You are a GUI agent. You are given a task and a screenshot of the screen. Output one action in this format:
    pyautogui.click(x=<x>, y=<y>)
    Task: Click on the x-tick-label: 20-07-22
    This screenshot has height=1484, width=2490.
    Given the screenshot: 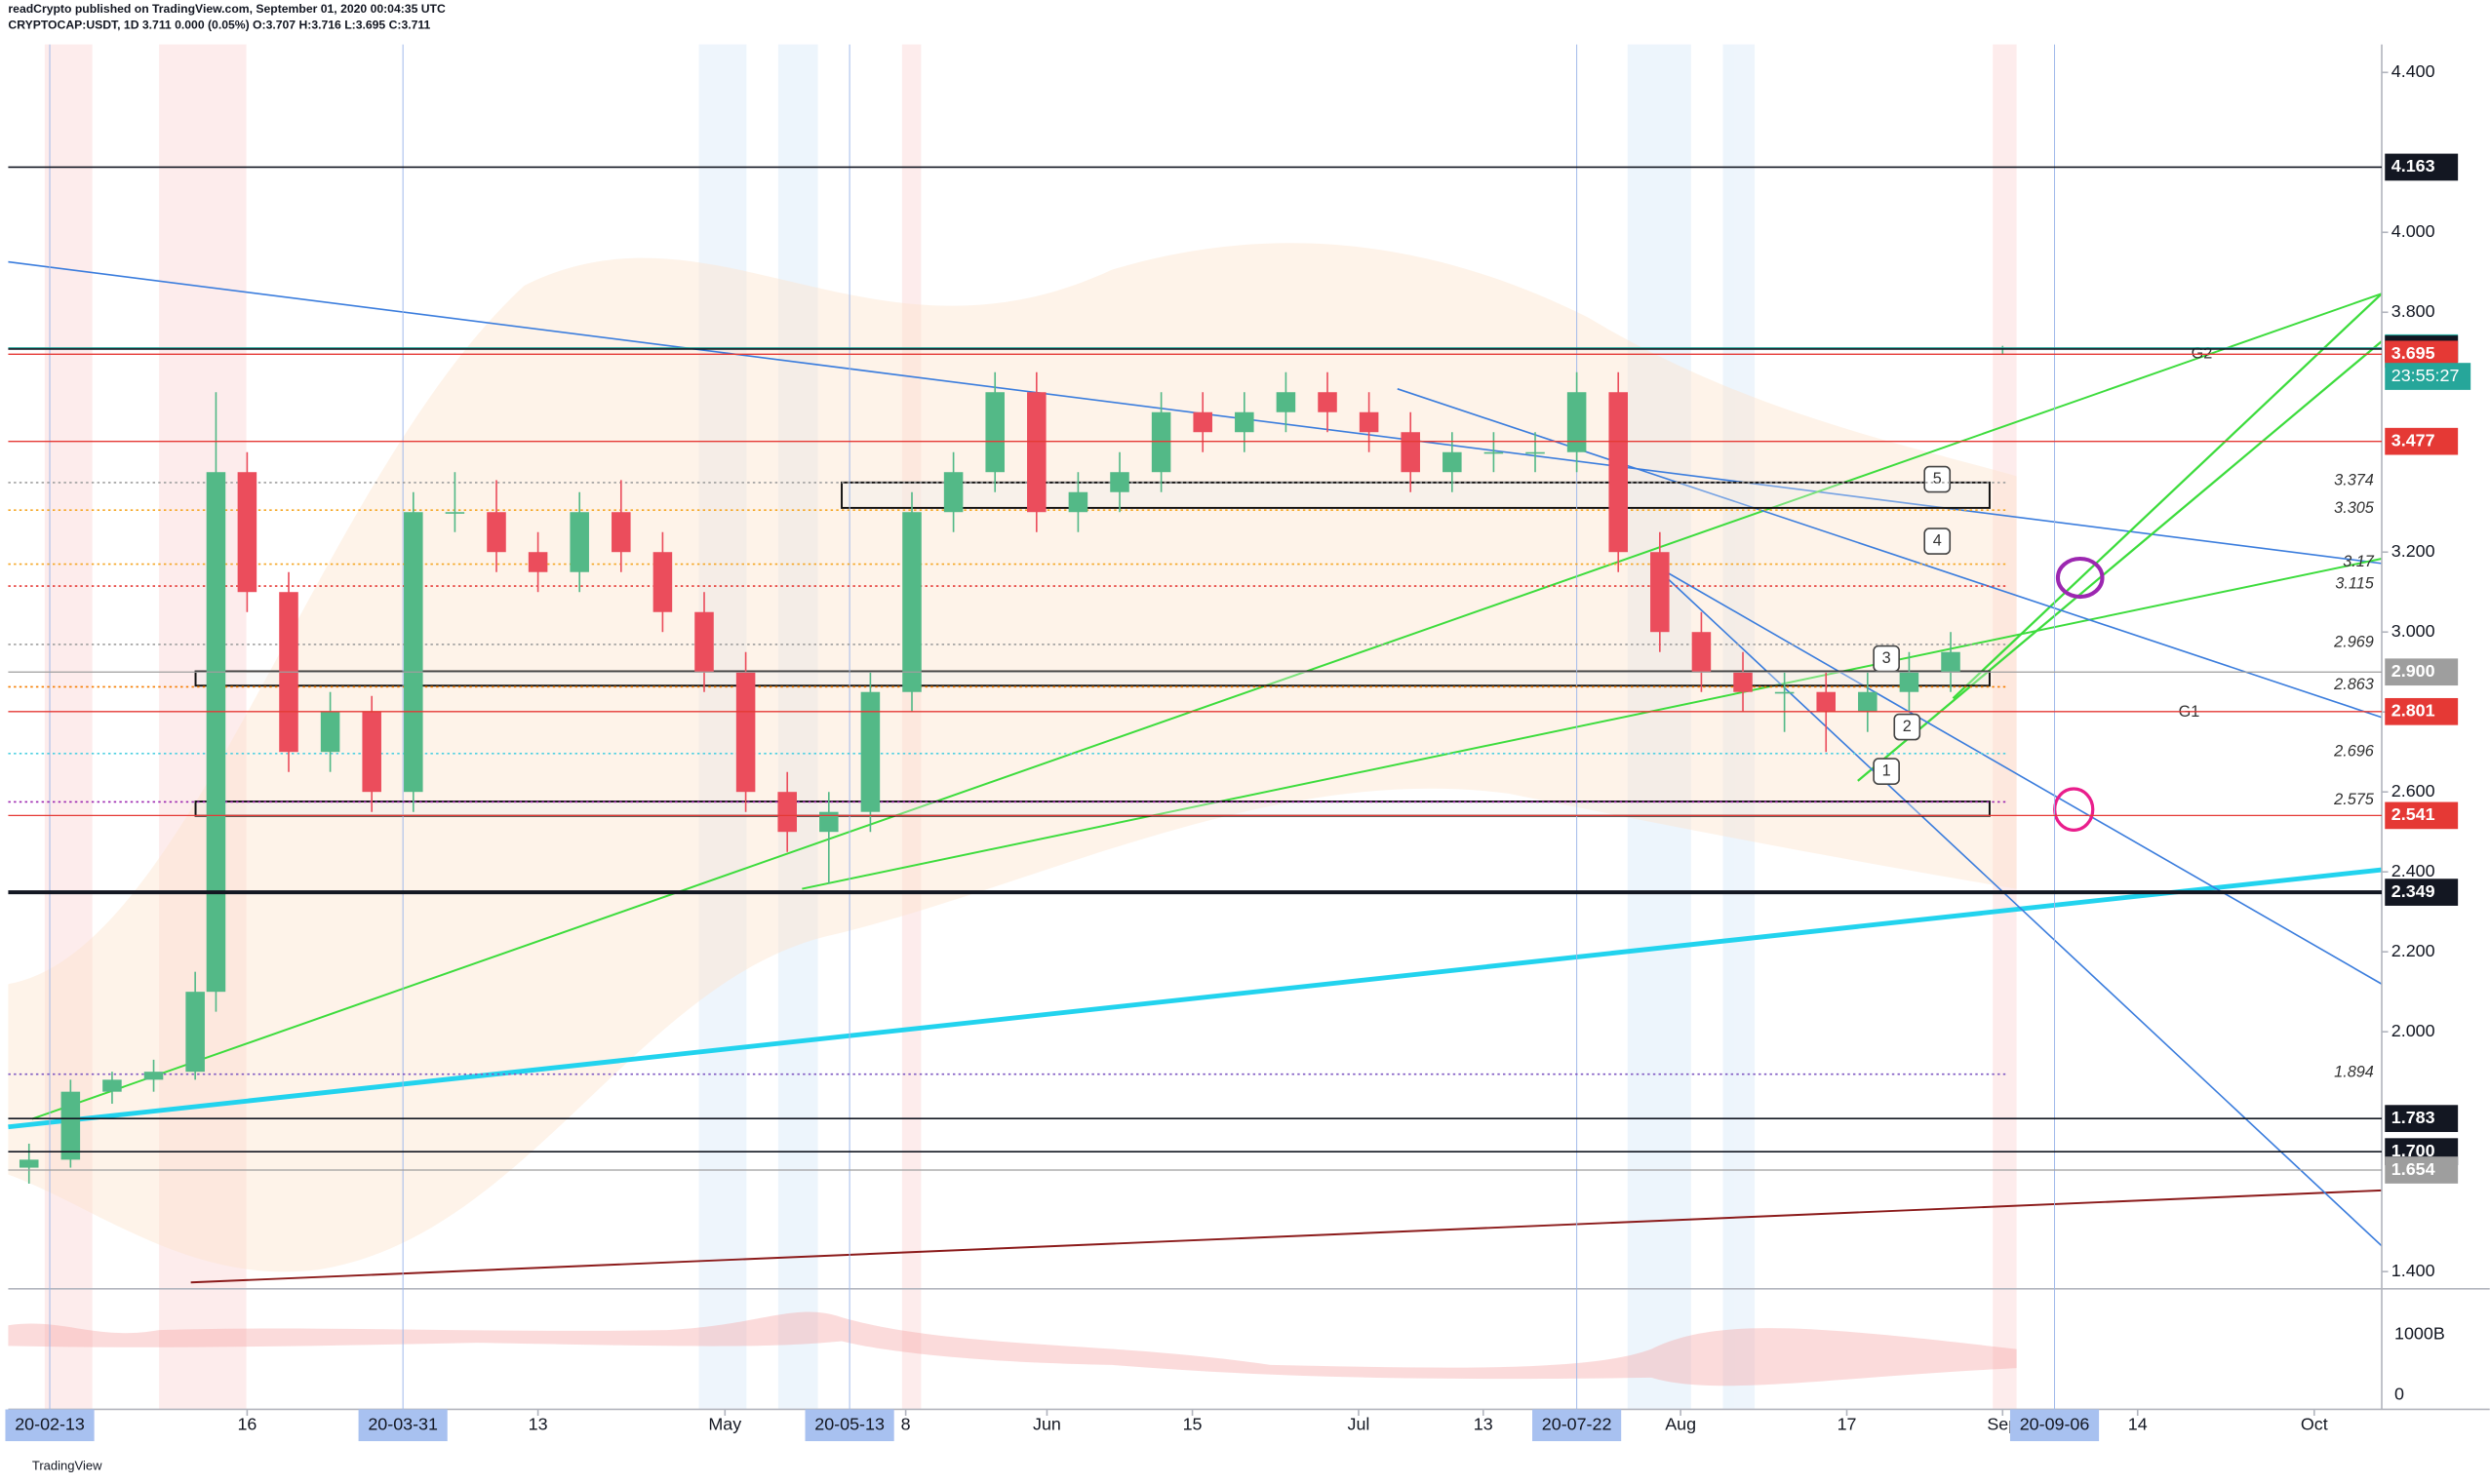 What is the action you would take?
    pyautogui.click(x=1577, y=1424)
    